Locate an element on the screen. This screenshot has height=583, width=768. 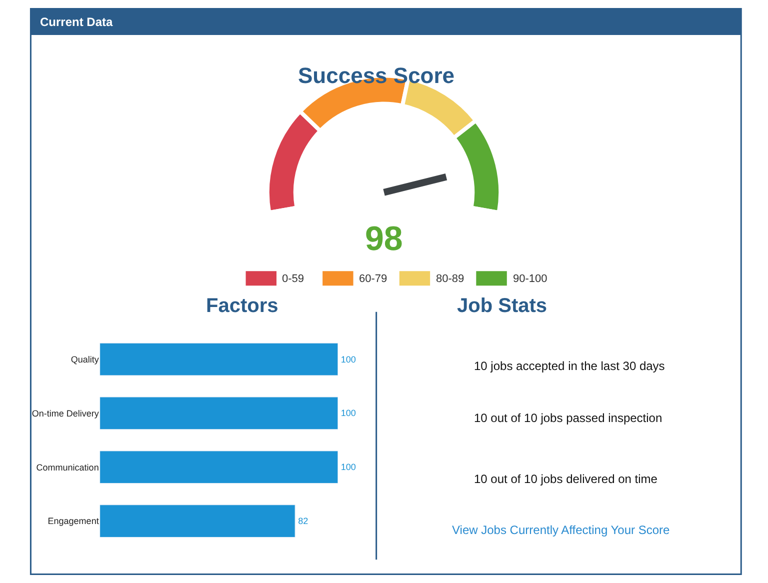
y-tick-label: Quality is located at coordinates (85, 359).